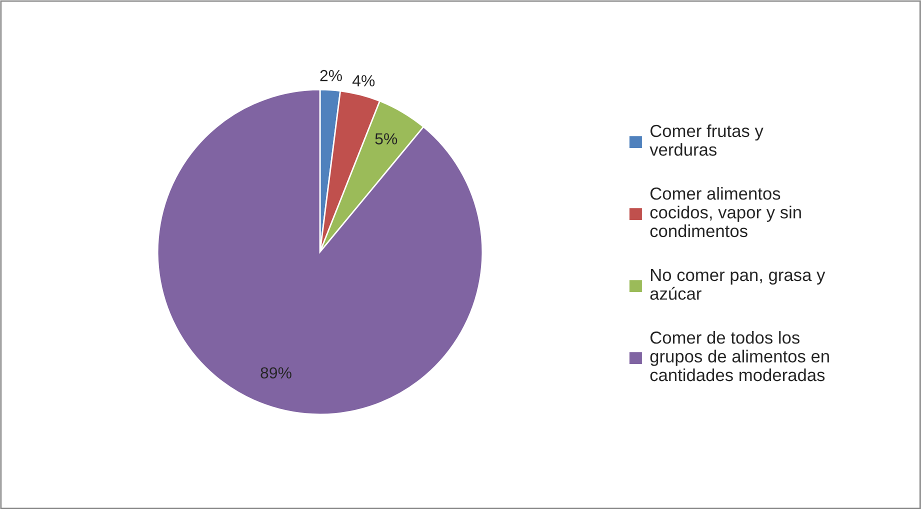  What do you see at coordinates (276, 373) in the screenshot?
I see `data-label: 89%` at bounding box center [276, 373].